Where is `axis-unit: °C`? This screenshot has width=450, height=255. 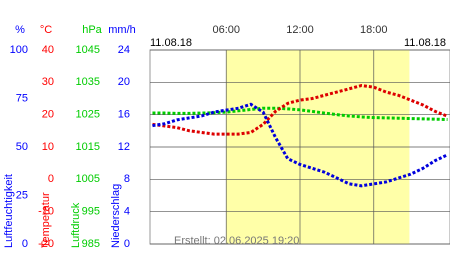 axis-unit: °C is located at coordinates (46, 30).